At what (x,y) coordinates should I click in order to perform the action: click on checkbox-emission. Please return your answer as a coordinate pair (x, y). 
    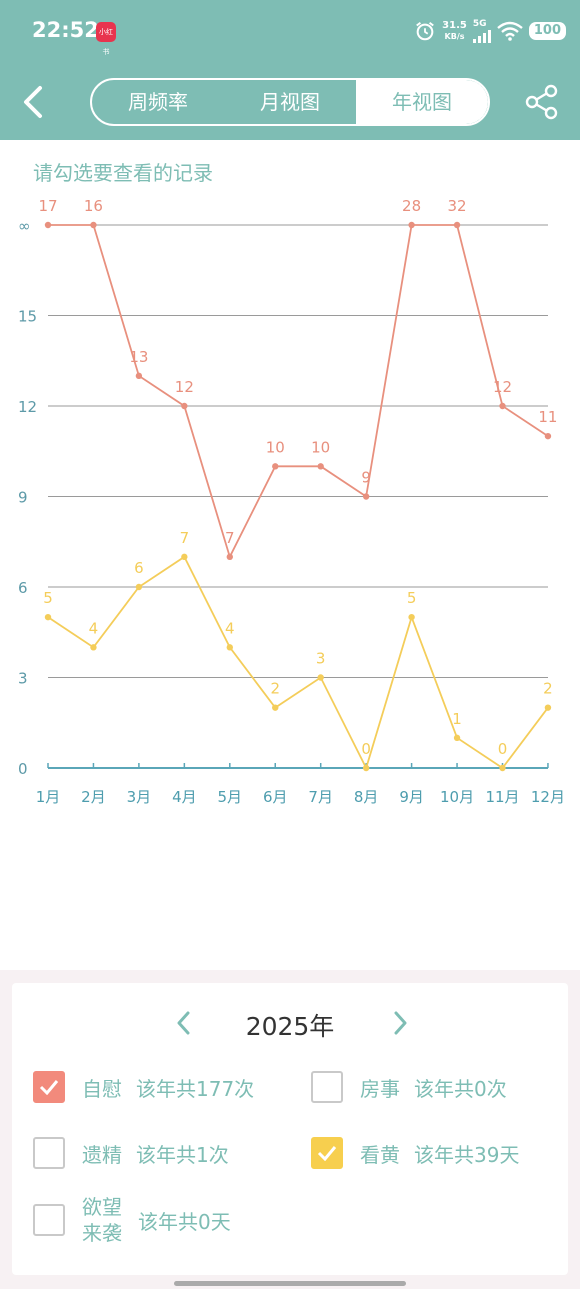
    Looking at the image, I should click on (49, 1153).